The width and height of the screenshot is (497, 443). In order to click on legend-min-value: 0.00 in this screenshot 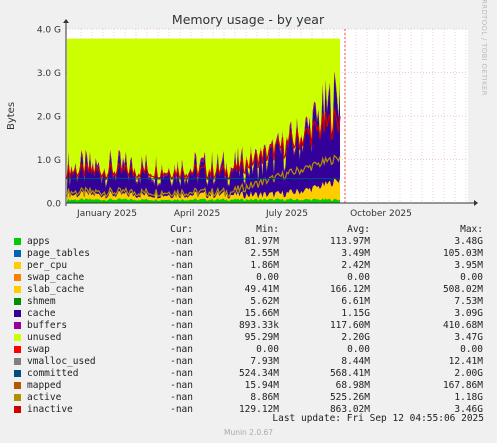, I will do `click(267, 277)`.